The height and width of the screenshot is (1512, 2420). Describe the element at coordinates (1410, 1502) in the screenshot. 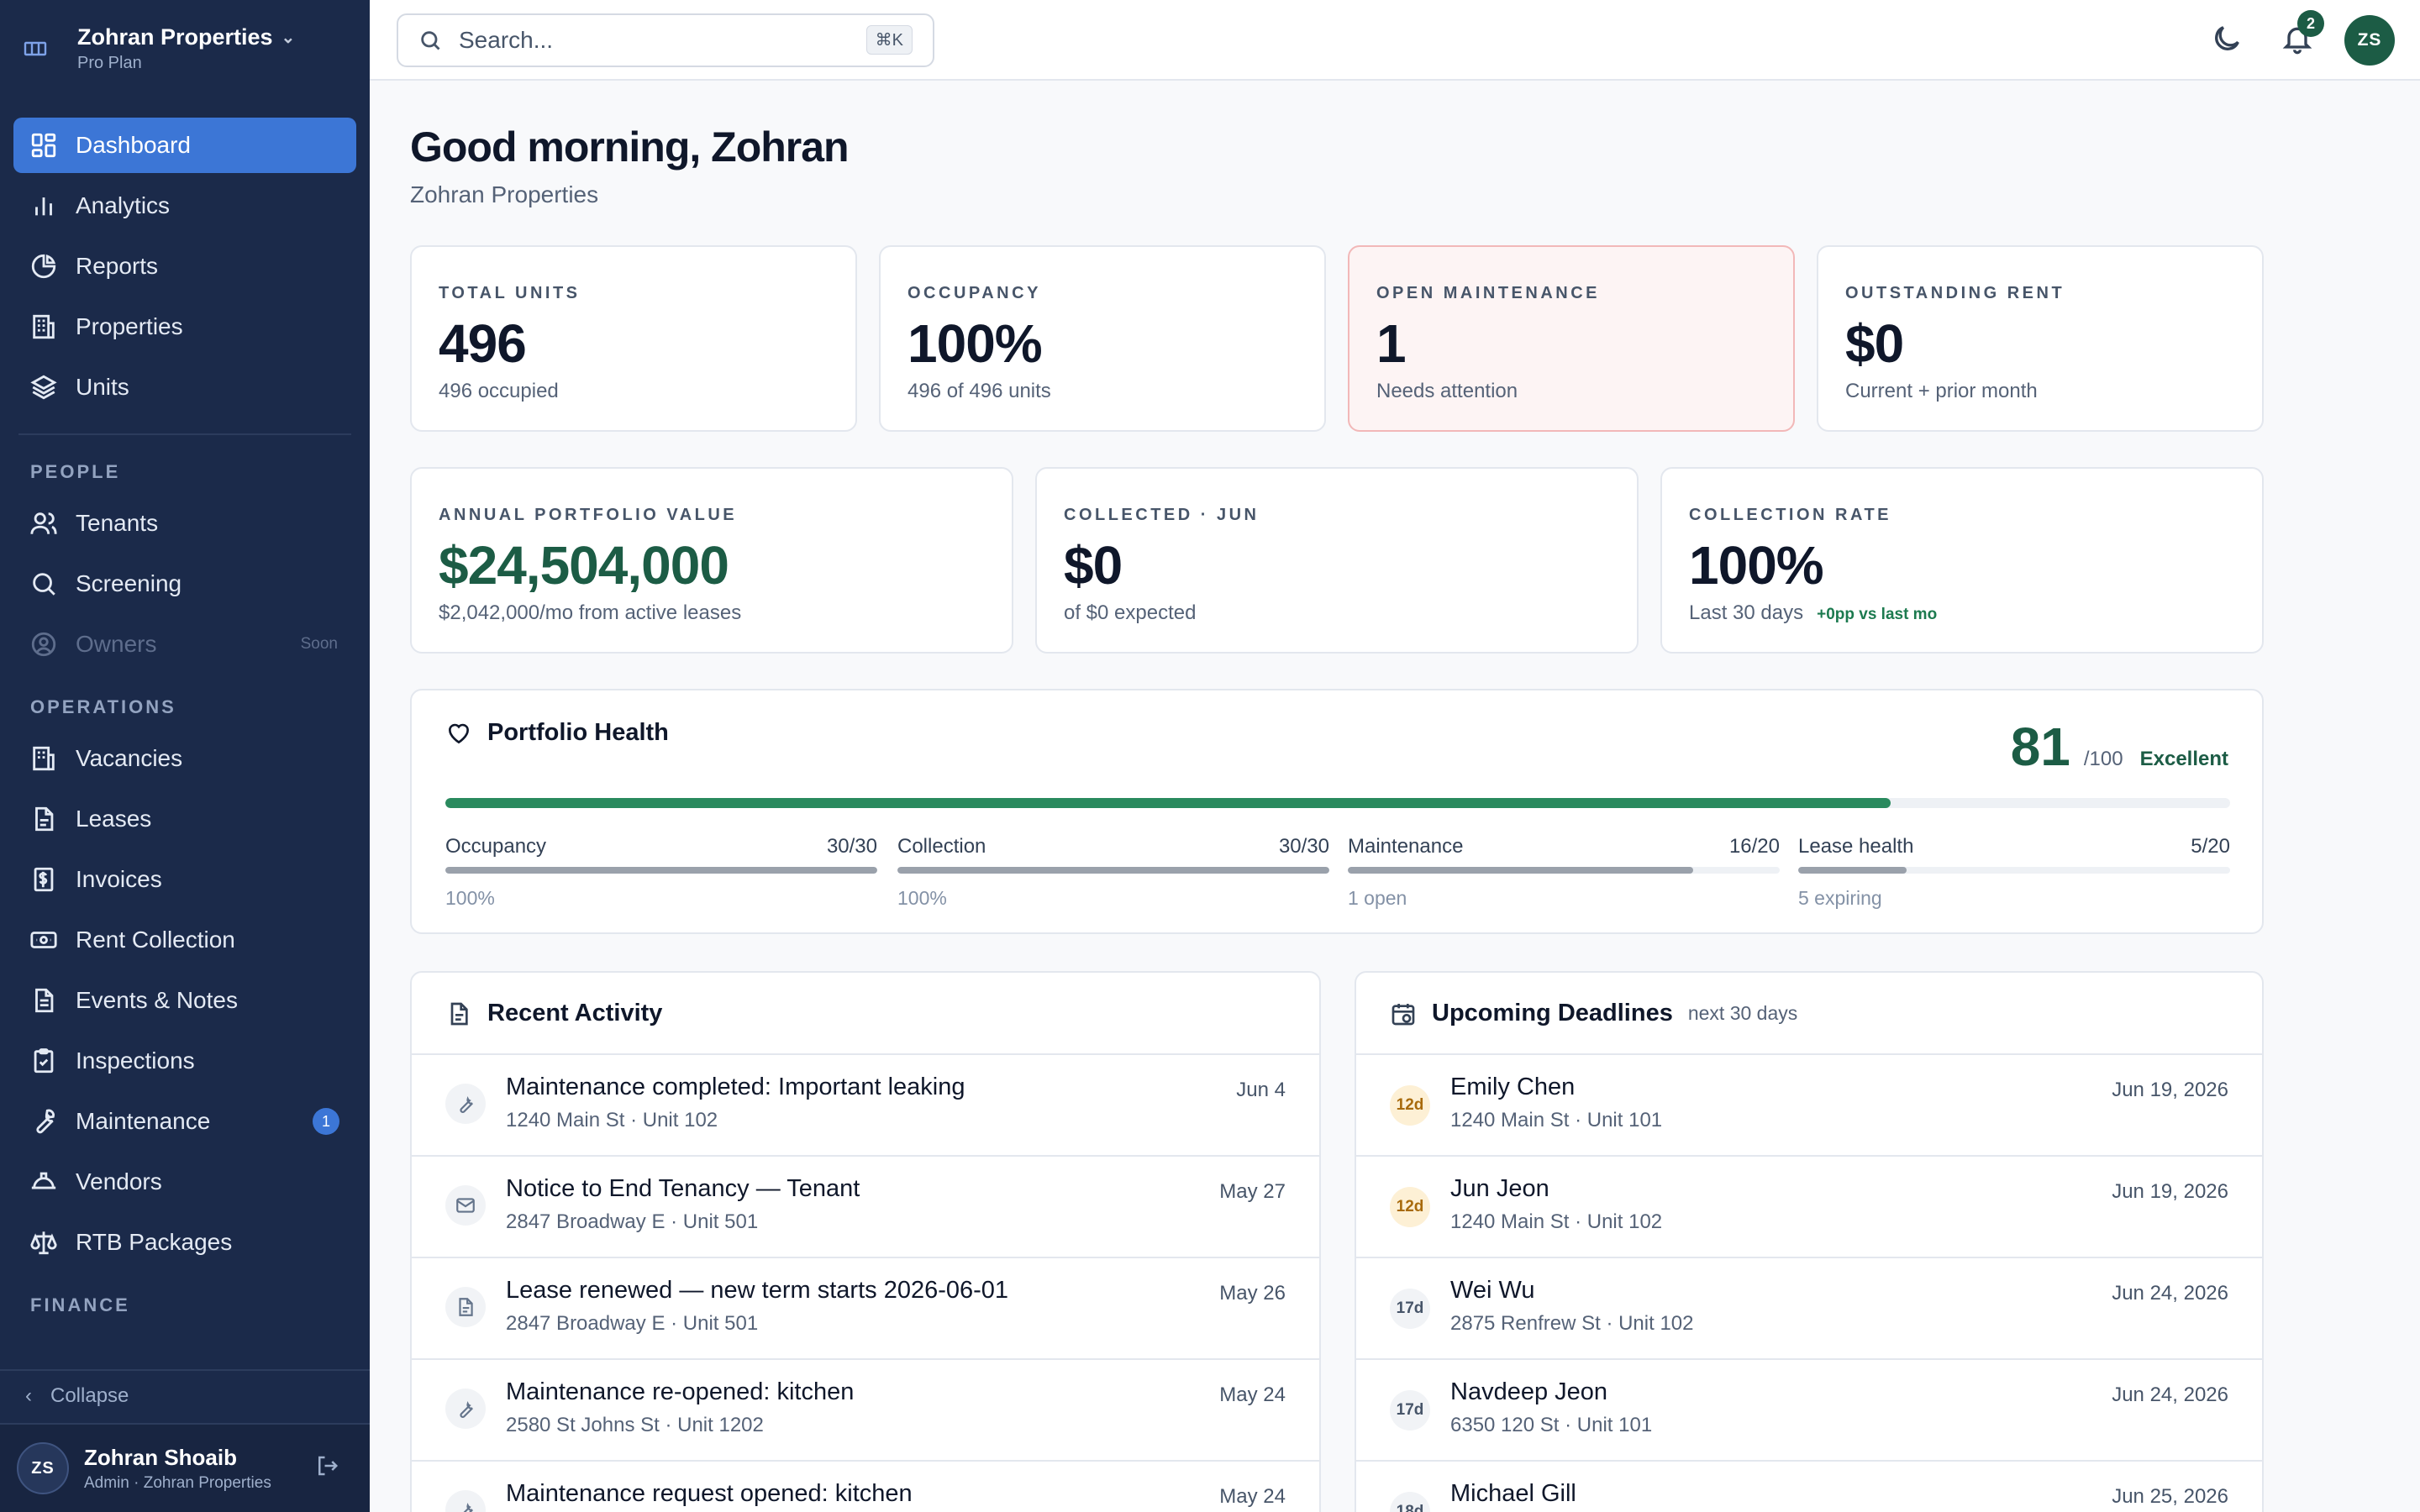

I see `days-remaining-badge: 18d` at that location.